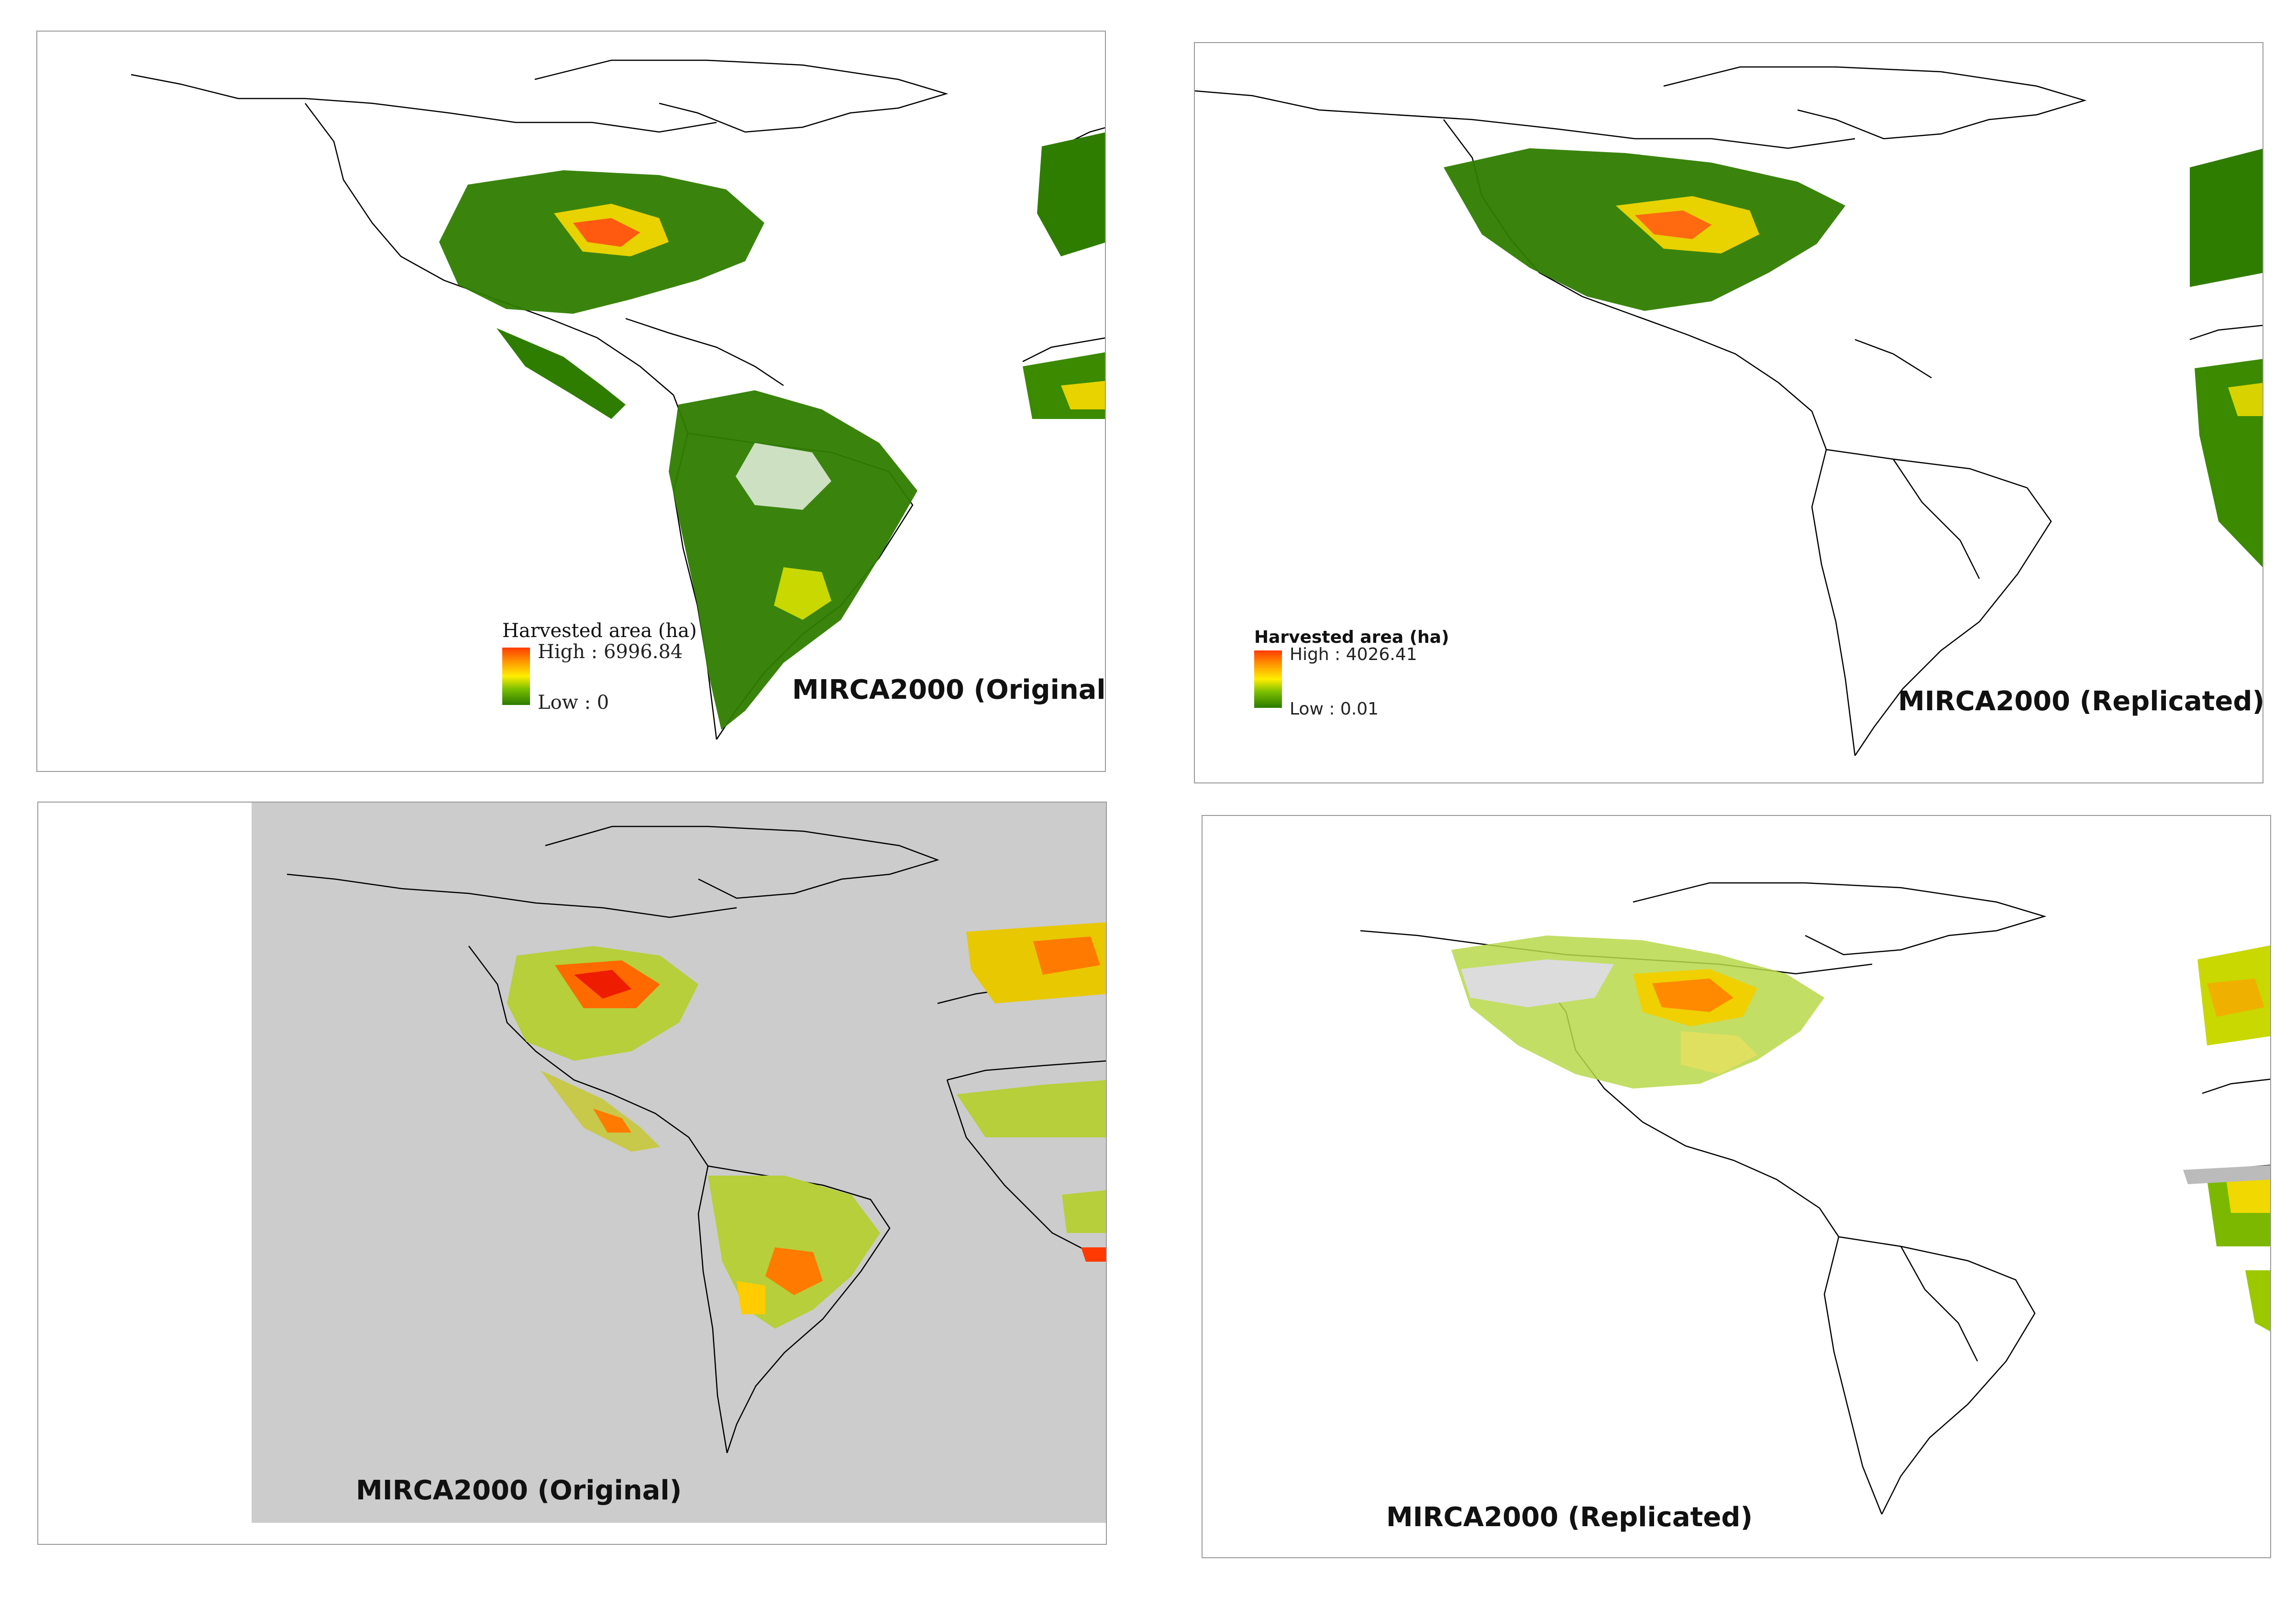  Describe the element at coordinates (574, 703) in the screenshot. I see `legend-low-label: Low : 0` at that location.